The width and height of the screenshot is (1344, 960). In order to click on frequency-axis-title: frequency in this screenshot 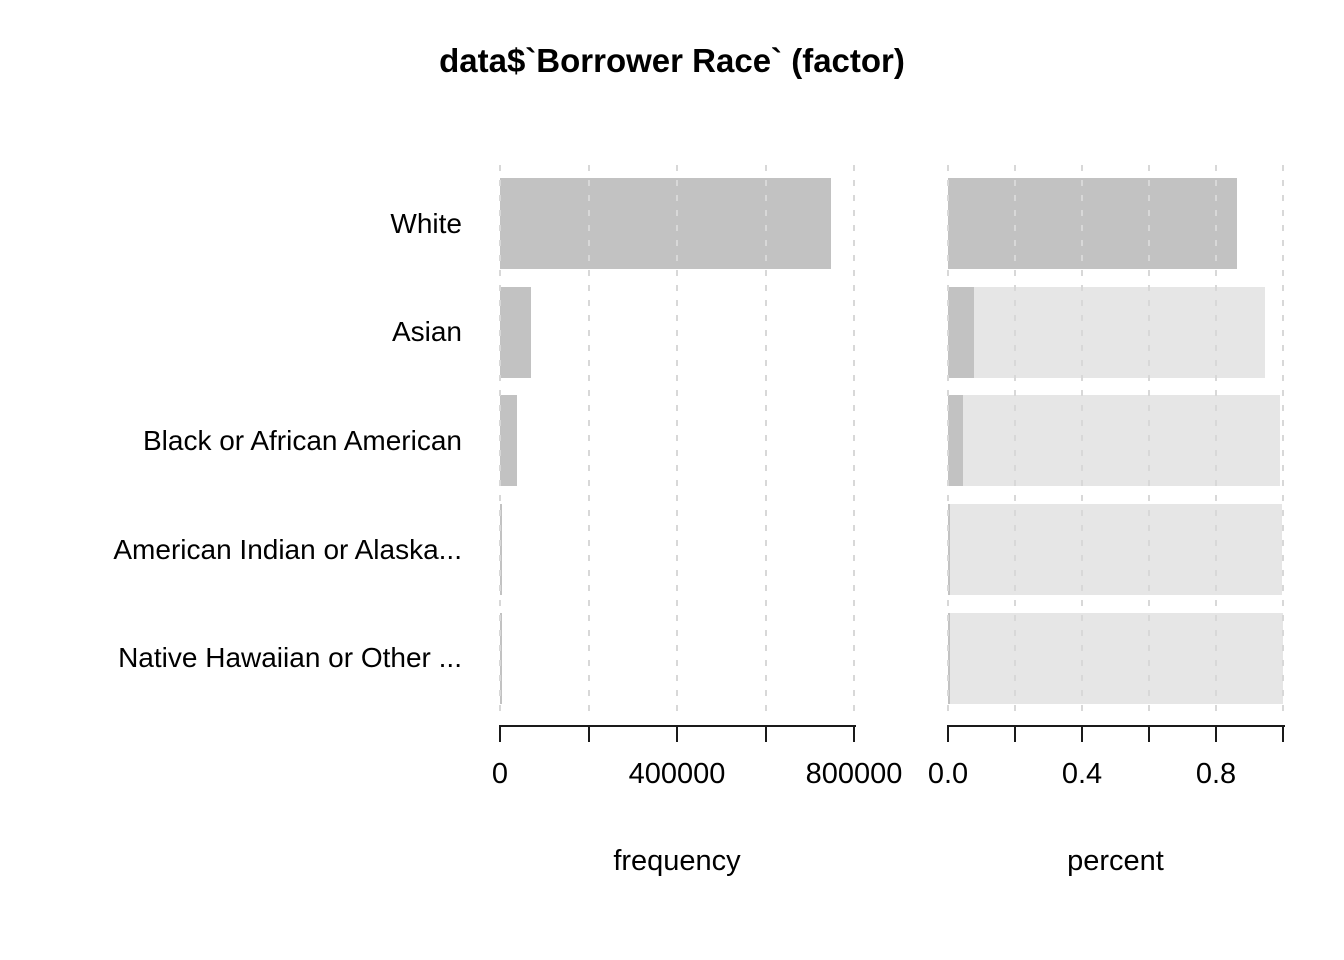, I will do `click(677, 861)`.